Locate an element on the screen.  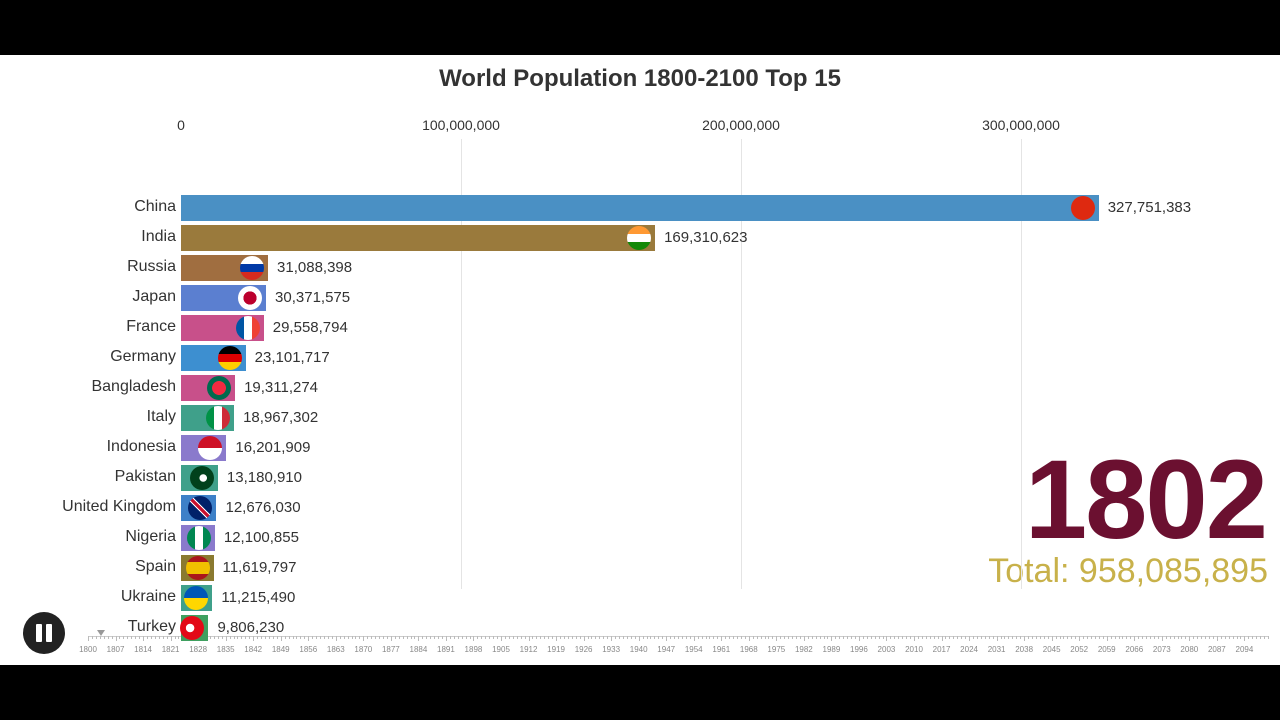
timeline-year-label: 1800 is located at coordinates (88, 649).